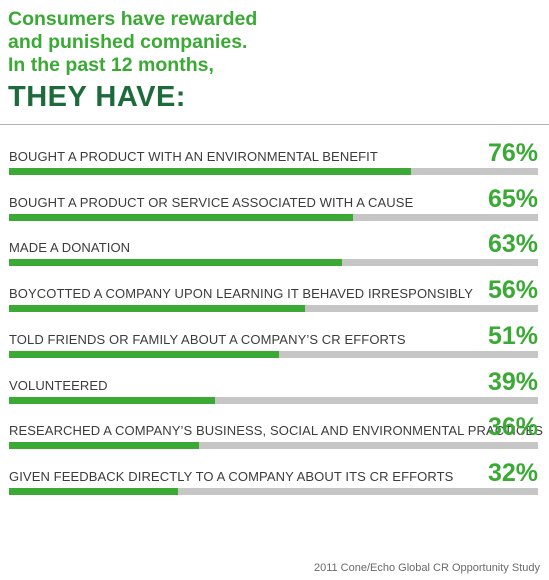 The height and width of the screenshot is (580, 549). I want to click on headline-emphasis: THEY HAVE:, so click(97, 97).